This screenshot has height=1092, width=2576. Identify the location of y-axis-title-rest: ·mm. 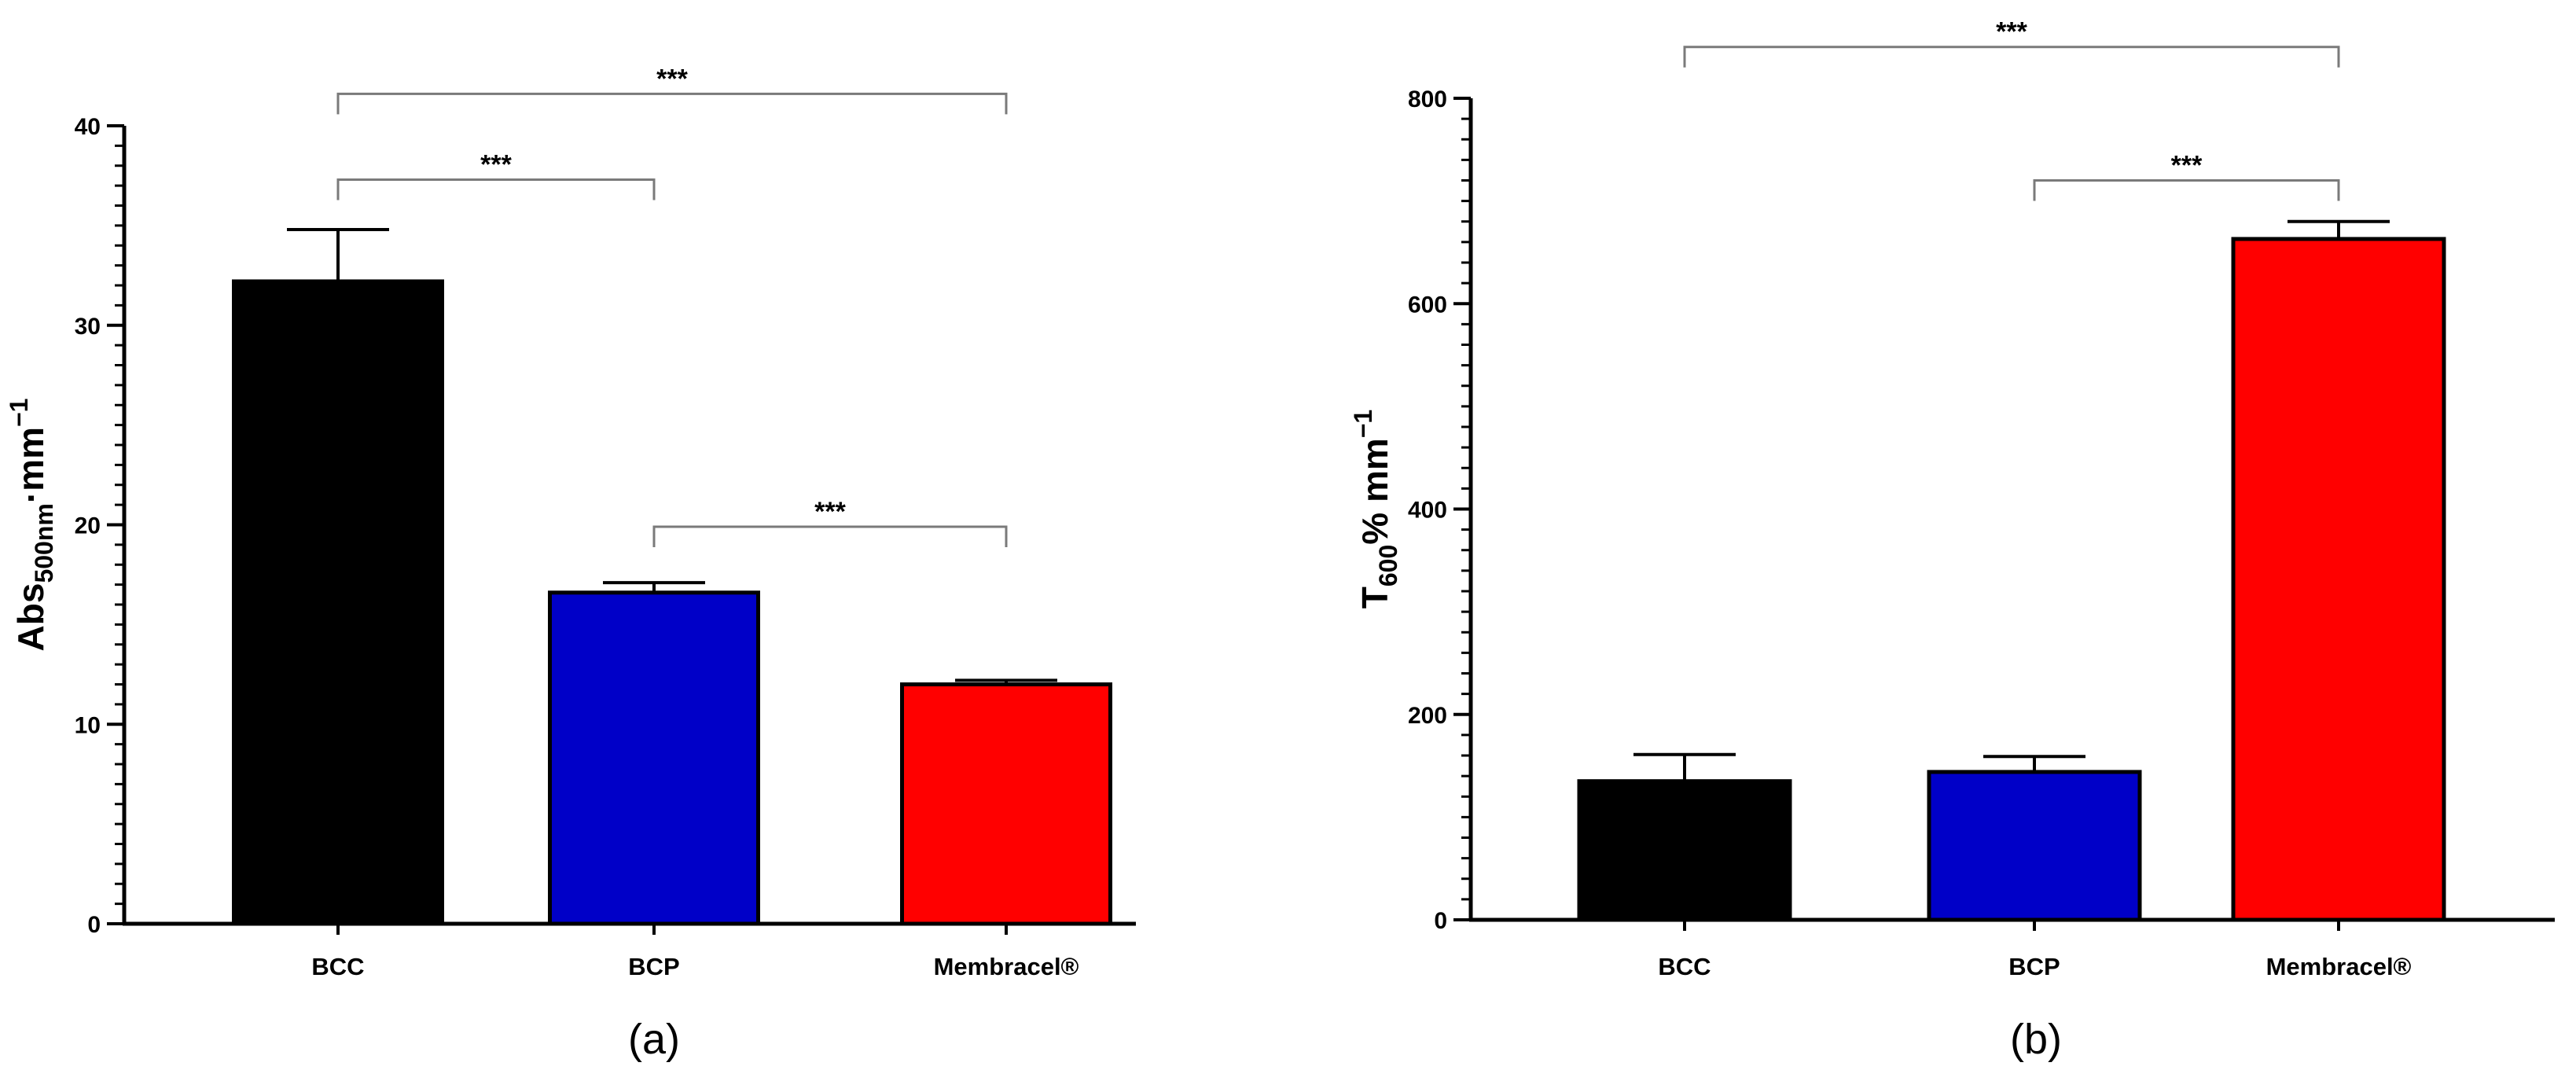
(30, 465).